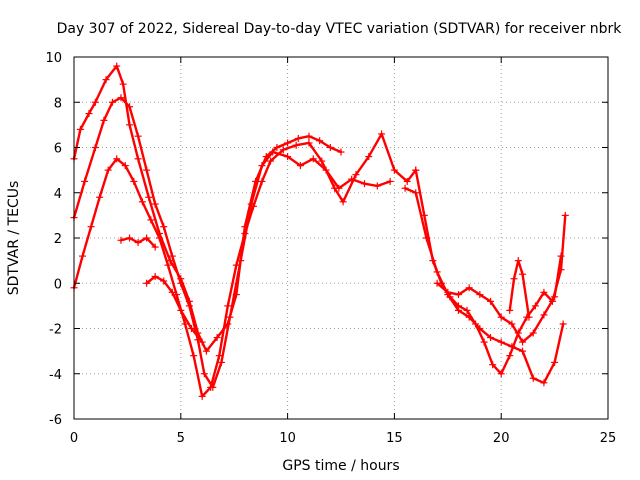 The height and width of the screenshot is (480, 640). What do you see at coordinates (343, 438) in the screenshot?
I see `x-tick-labels: 0 5 10 15 20 25` at bounding box center [343, 438].